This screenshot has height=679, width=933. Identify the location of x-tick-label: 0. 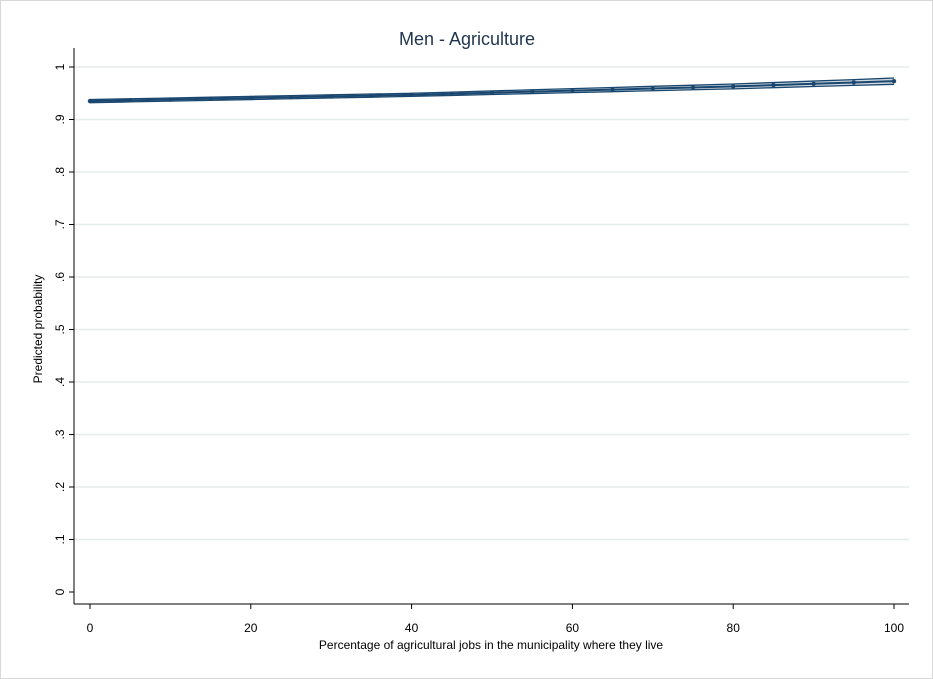
(90, 628).